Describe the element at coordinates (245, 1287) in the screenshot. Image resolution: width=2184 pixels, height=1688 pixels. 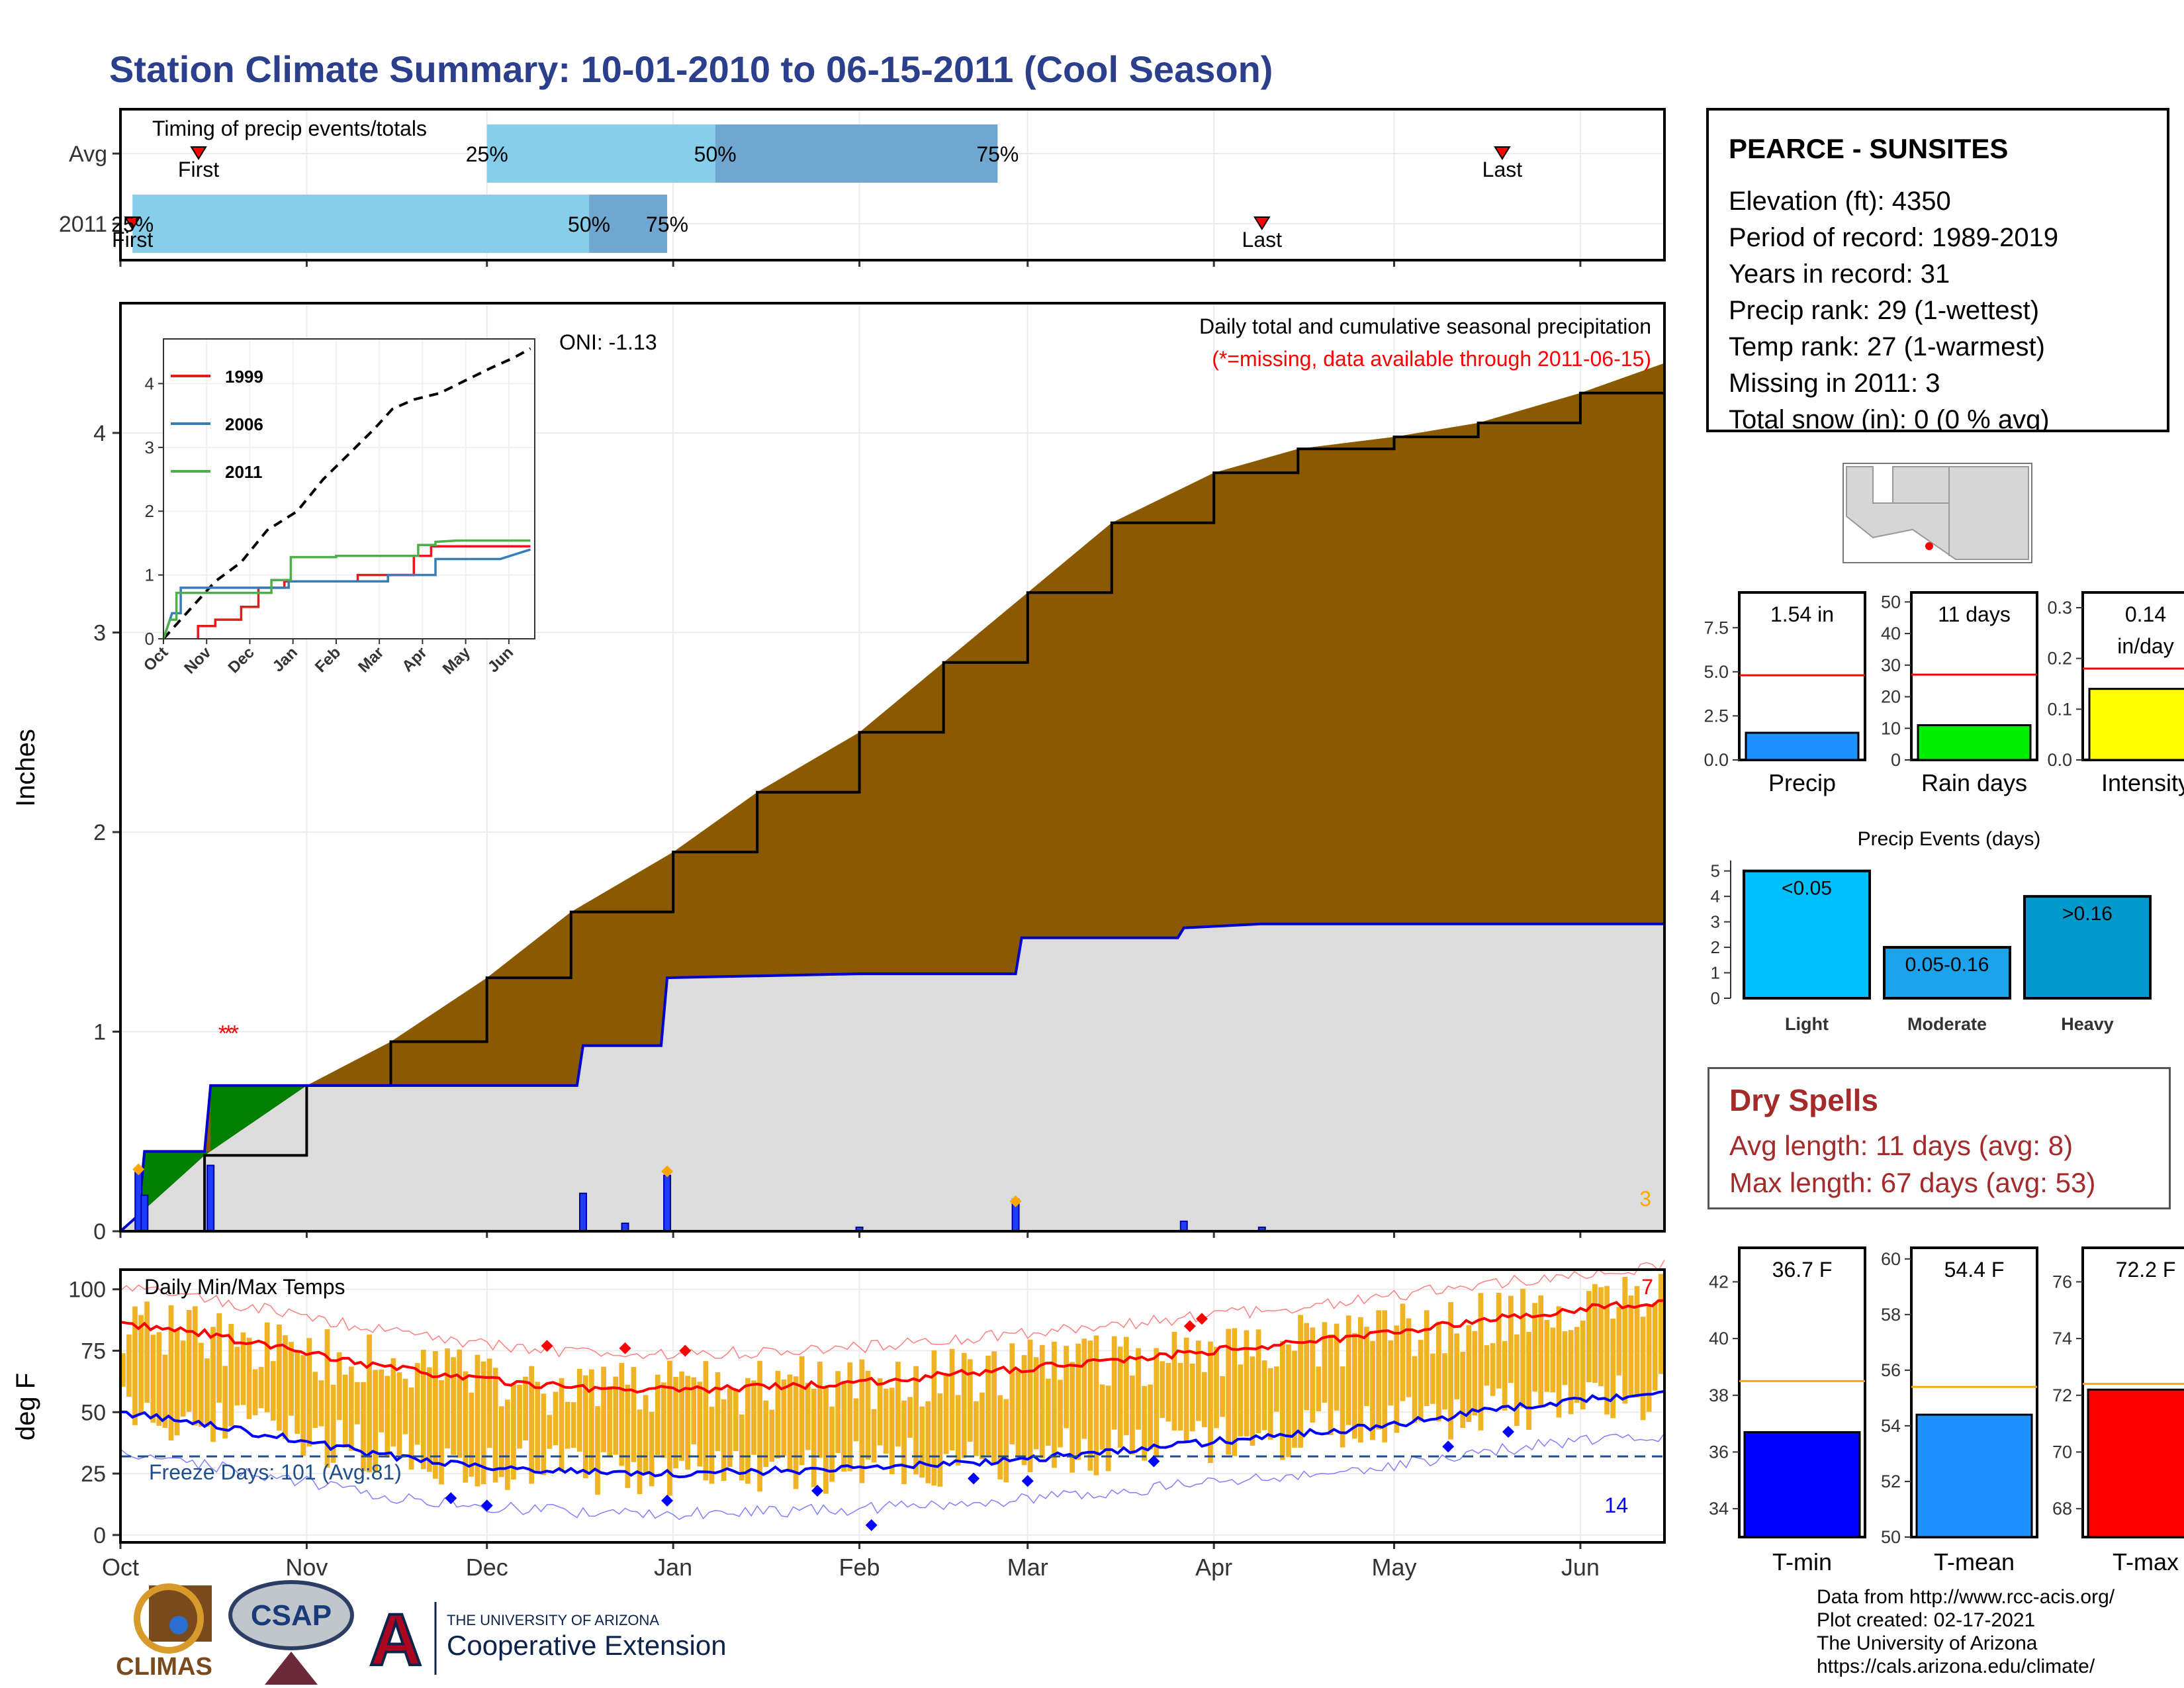
I see `temp-panel-label: Daily Min/Max Temps` at that location.